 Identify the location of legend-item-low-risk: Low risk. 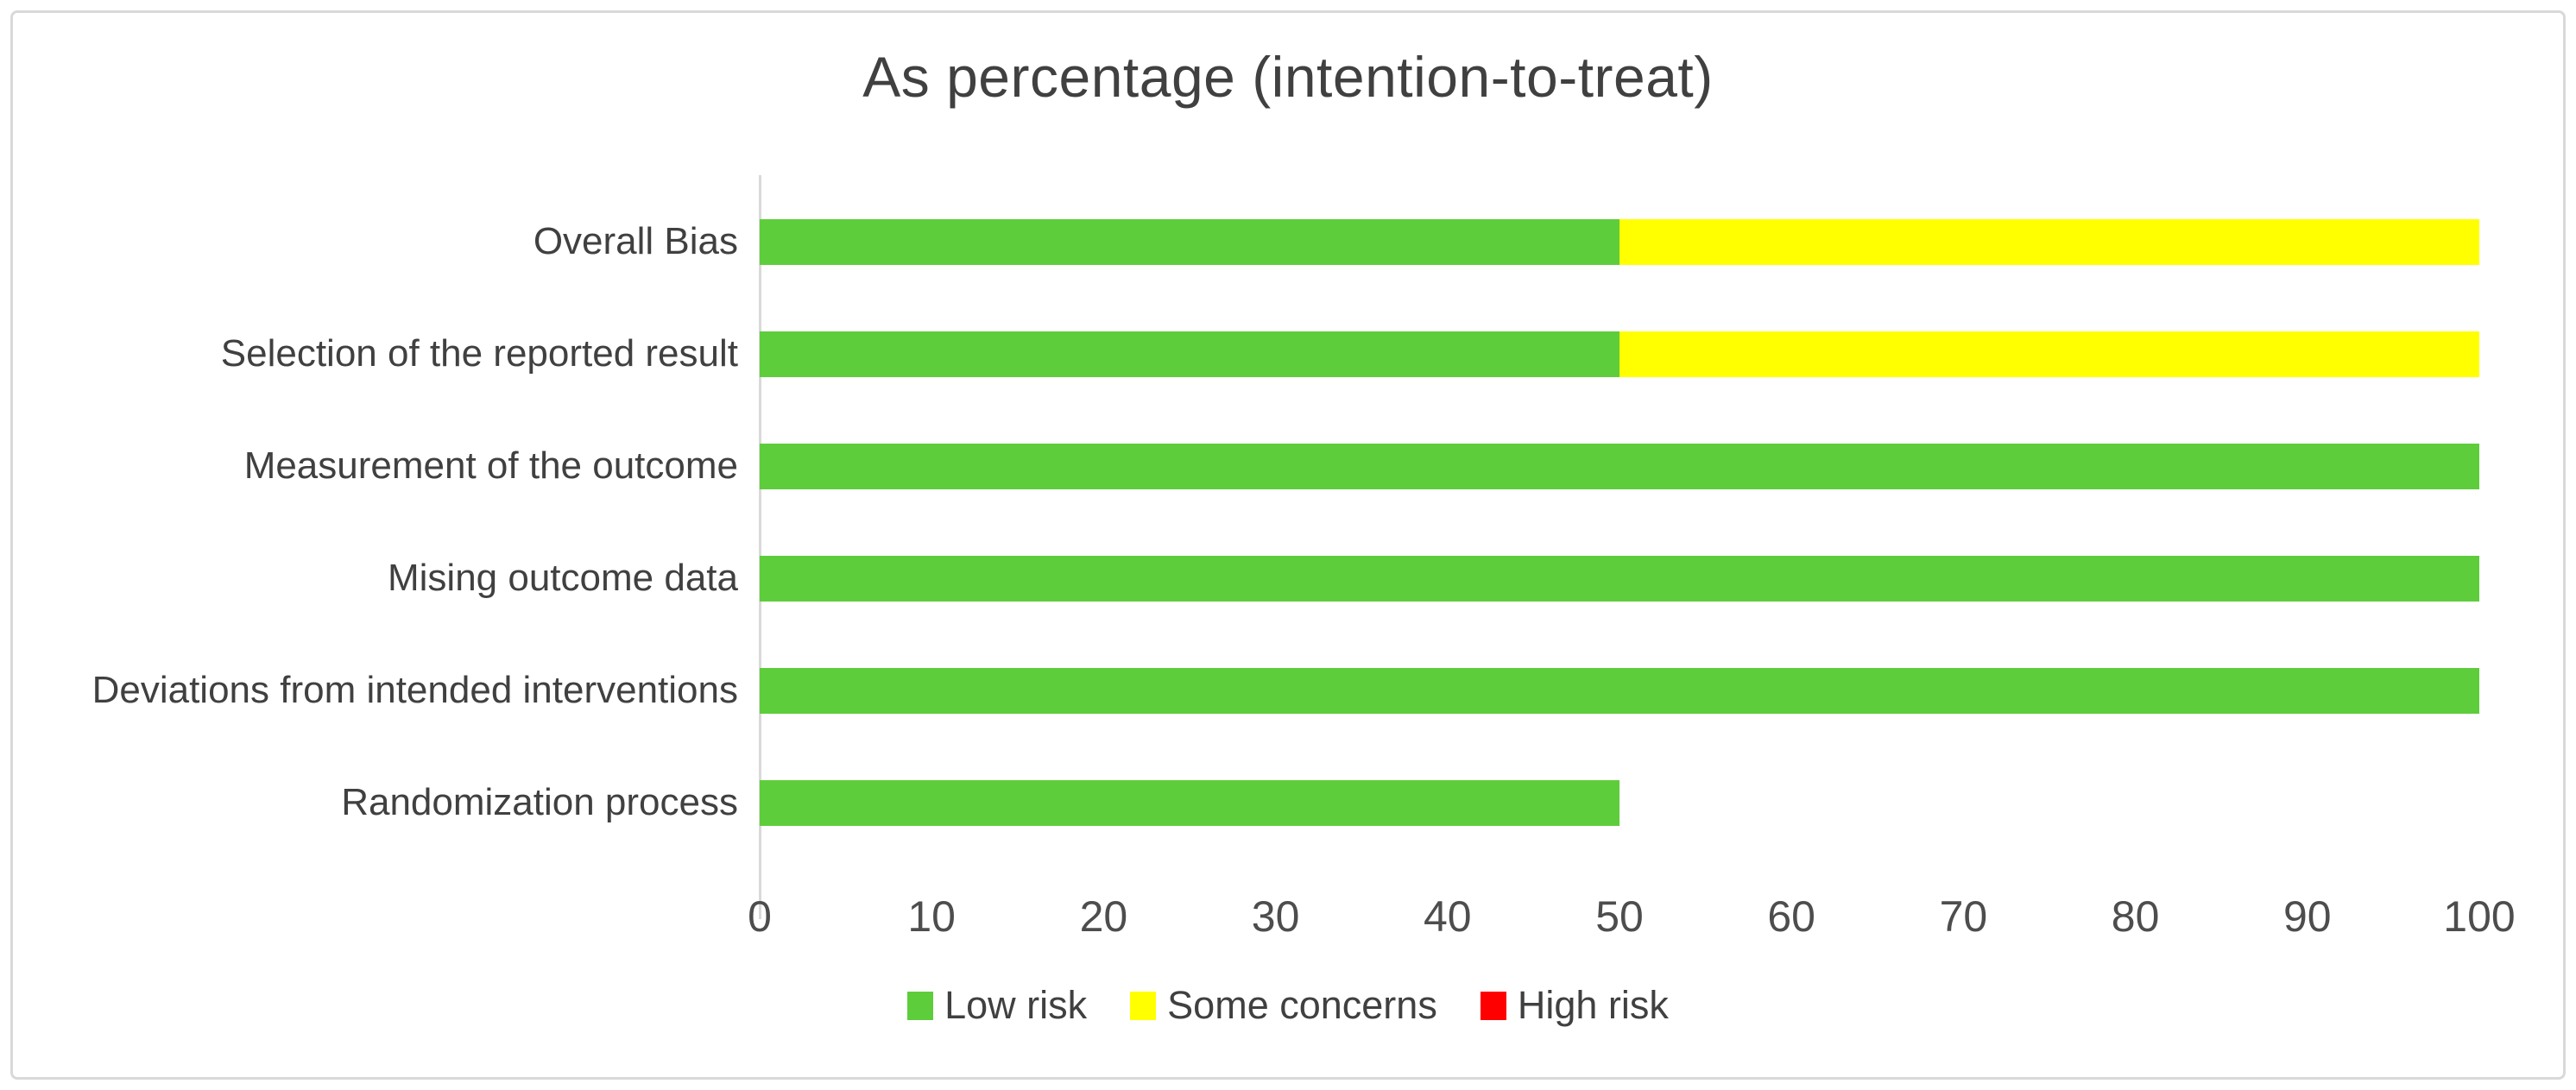
(997, 1006).